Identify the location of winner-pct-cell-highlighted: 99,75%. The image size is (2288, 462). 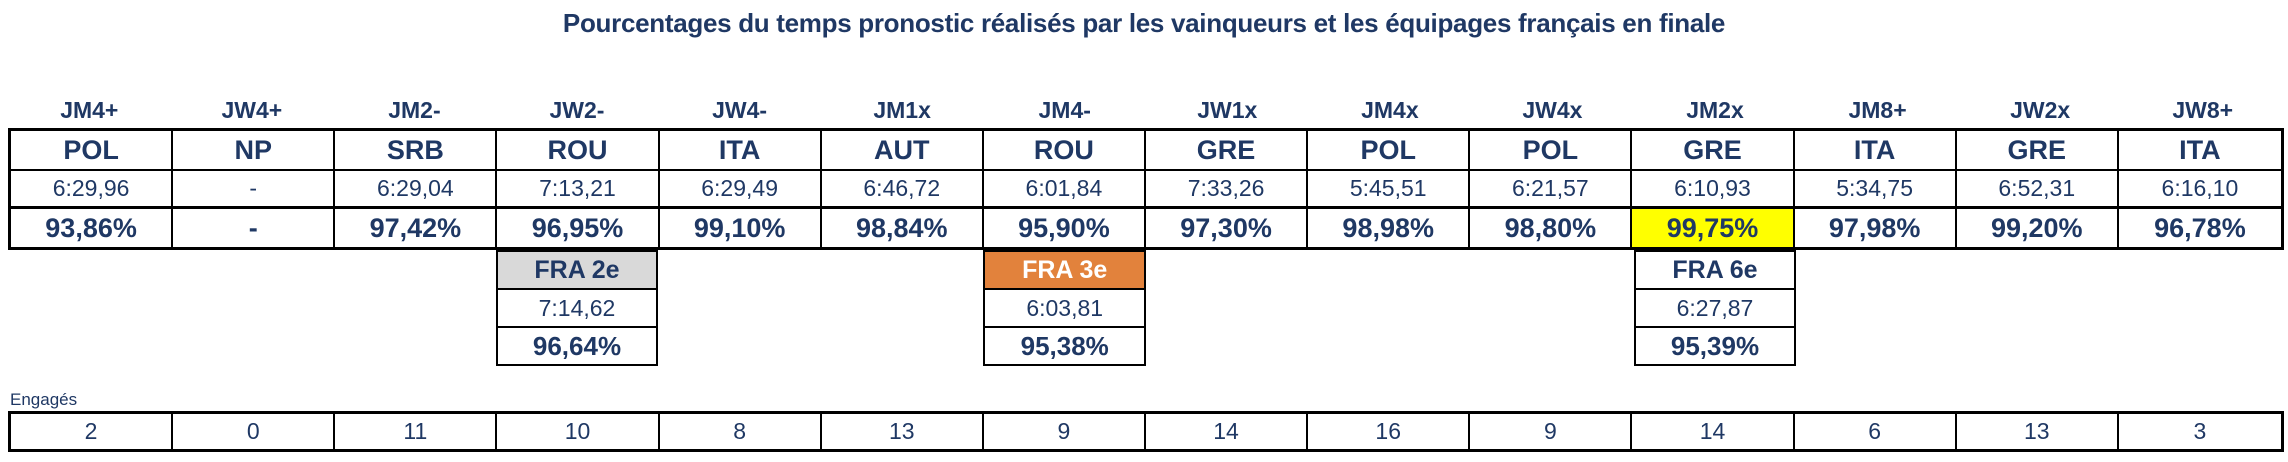
(1713, 228).